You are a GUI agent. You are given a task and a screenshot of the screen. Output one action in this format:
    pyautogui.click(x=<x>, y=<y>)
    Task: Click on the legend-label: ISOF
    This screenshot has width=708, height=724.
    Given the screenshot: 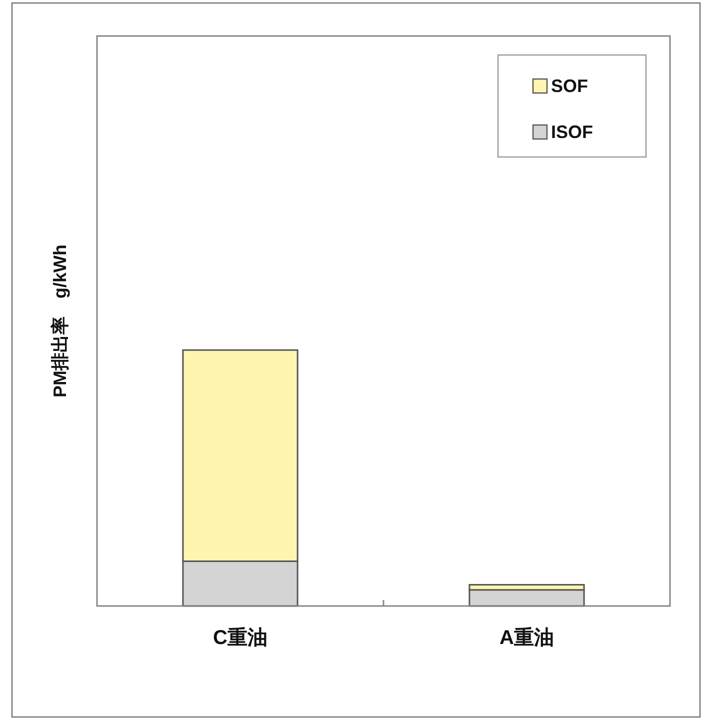 What is the action you would take?
    pyautogui.click(x=572, y=132)
    